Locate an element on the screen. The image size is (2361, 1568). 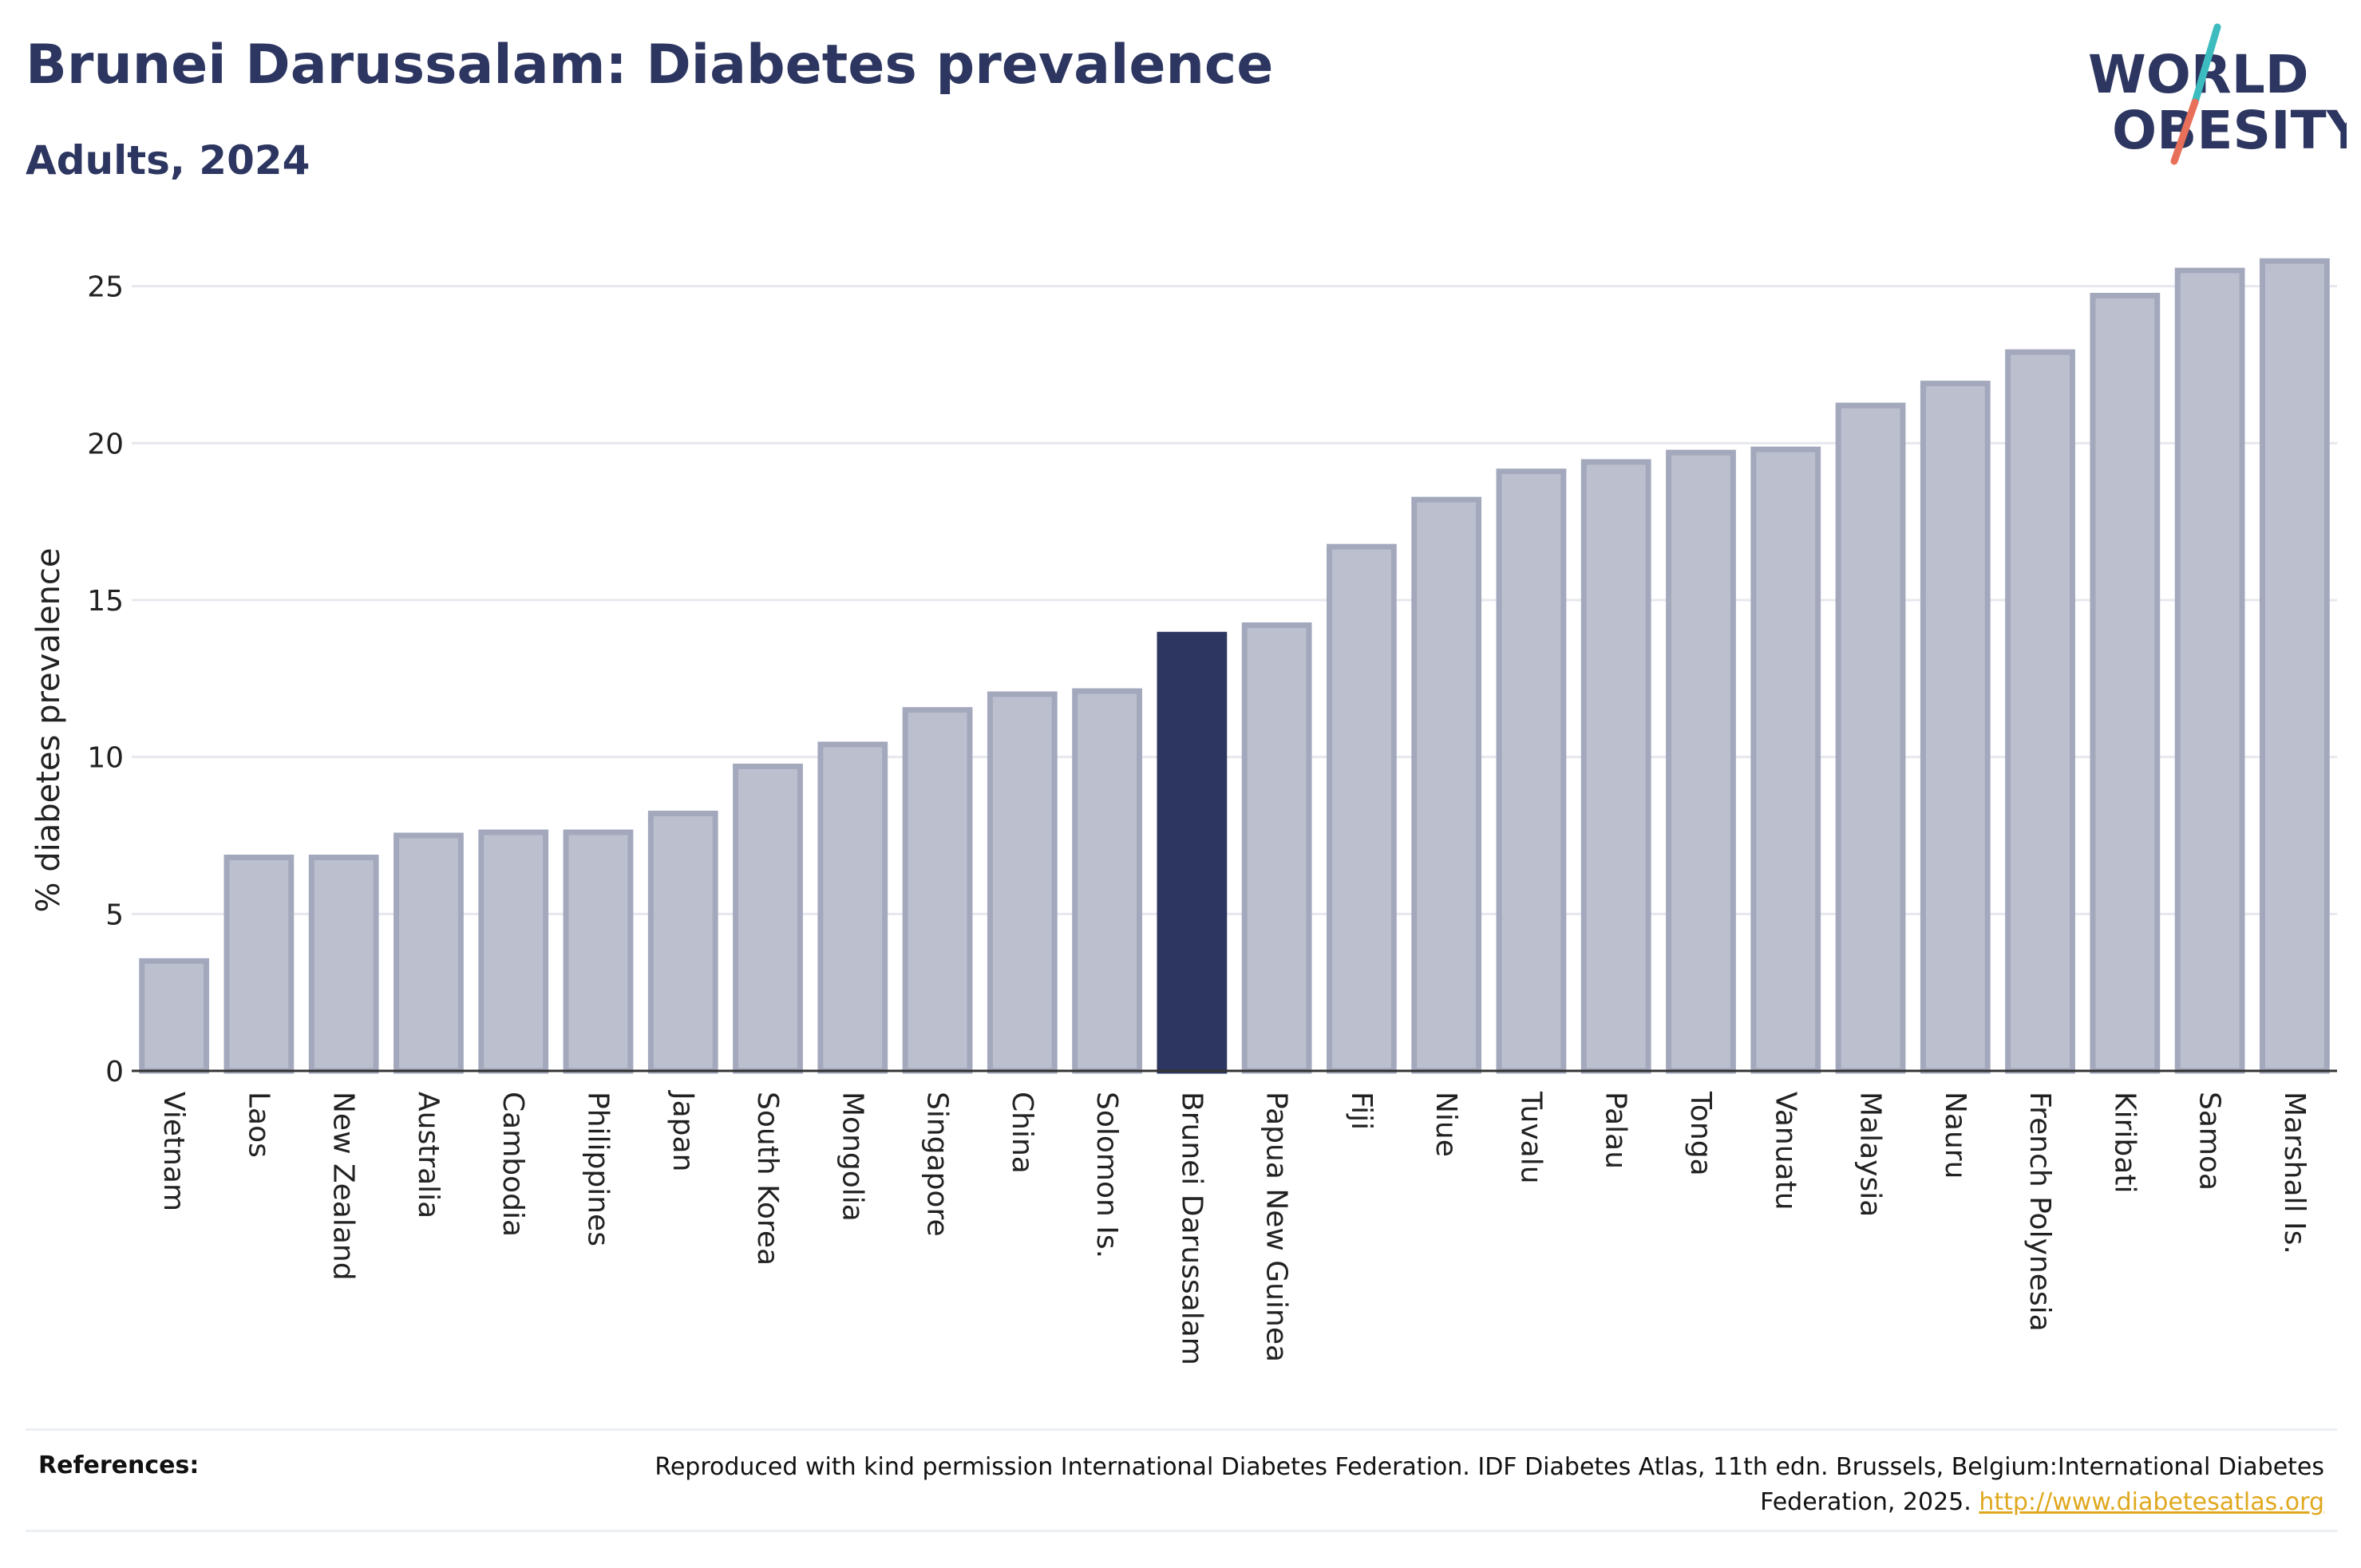
y-tick-label: 20 is located at coordinates (105, 444).